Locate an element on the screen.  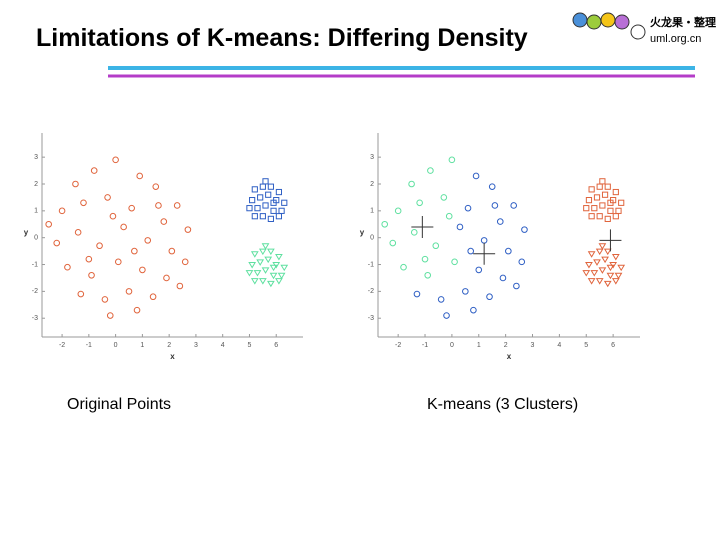
x-tick-label: 6 is located at coordinates (276, 345).